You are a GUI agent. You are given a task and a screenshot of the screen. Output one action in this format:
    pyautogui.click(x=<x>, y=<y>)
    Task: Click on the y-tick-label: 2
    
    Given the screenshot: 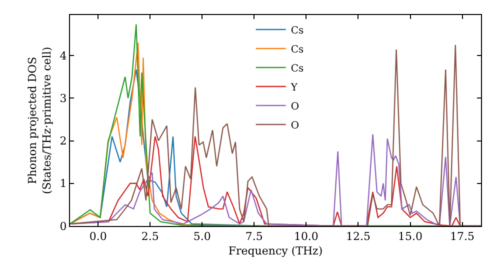 What is the action you would take?
    pyautogui.click(x=63, y=141)
    